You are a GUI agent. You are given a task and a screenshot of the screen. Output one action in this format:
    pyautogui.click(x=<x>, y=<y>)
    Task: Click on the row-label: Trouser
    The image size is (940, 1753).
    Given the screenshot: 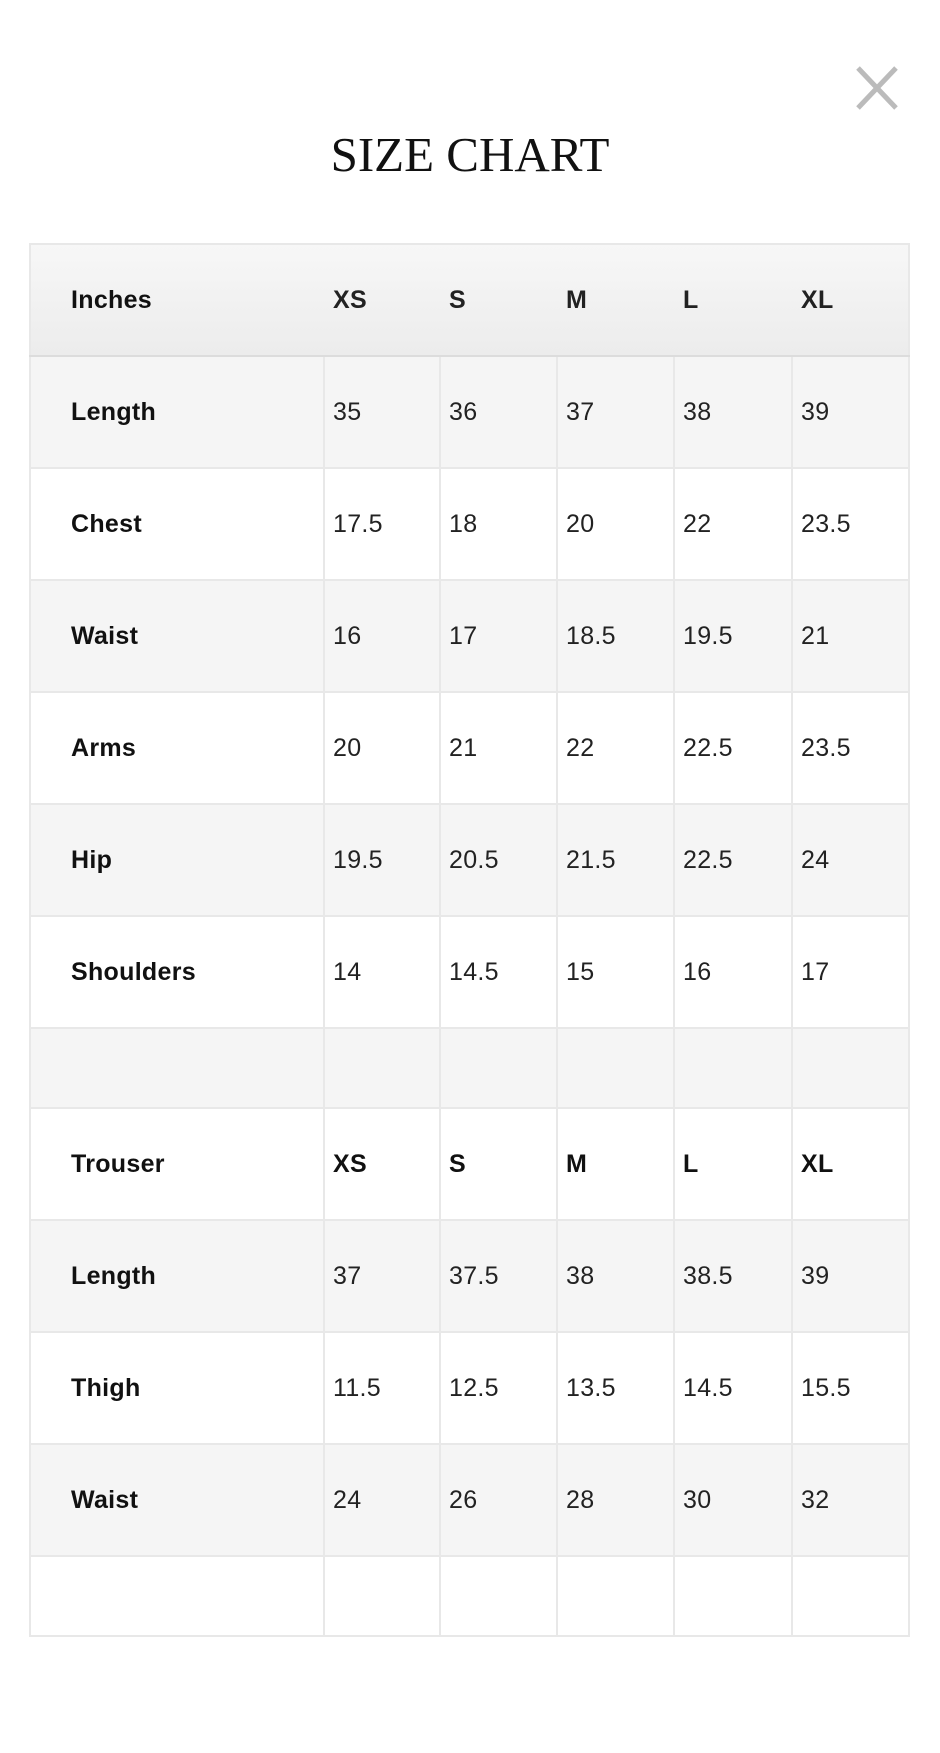 What is the action you would take?
    pyautogui.click(x=177, y=1164)
    